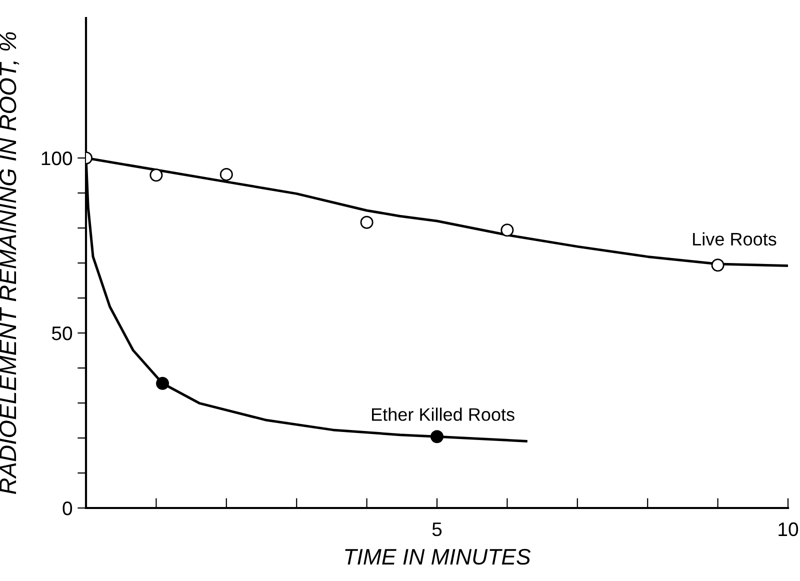  What do you see at coordinates (57, 158) in the screenshot?
I see `y-tick-label: 100` at bounding box center [57, 158].